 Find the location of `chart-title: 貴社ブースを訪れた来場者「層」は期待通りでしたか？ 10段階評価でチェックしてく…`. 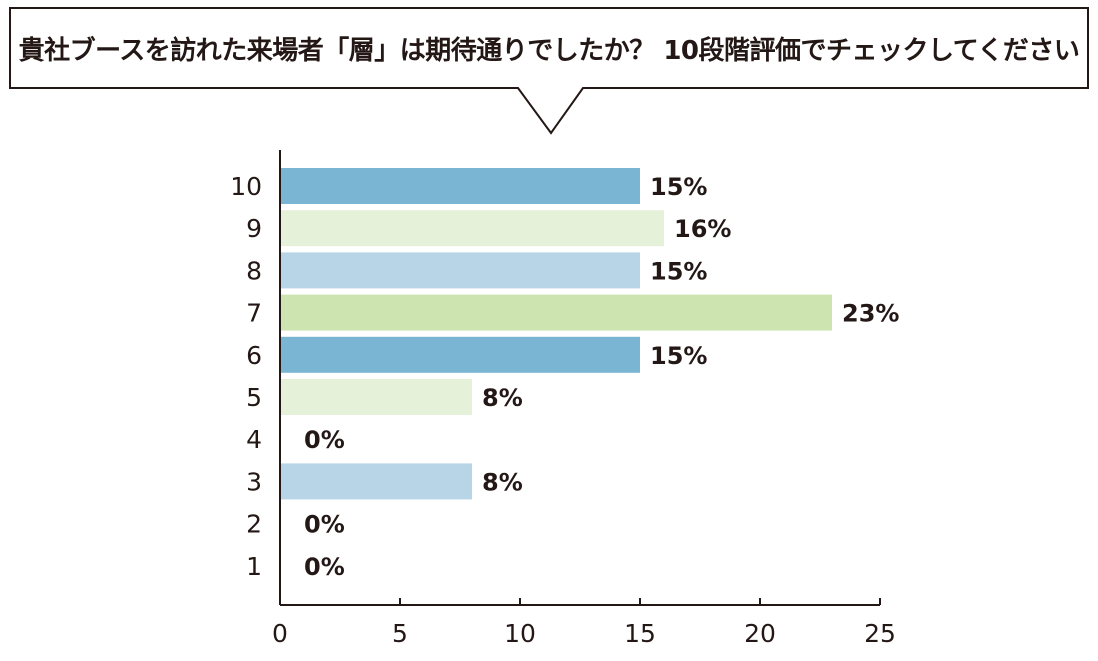

chart-title: 貴社ブースを訪れた来場者「層」は期待通りでしたか？ 10段階評価でチェックしてく… is located at coordinates (549, 50).